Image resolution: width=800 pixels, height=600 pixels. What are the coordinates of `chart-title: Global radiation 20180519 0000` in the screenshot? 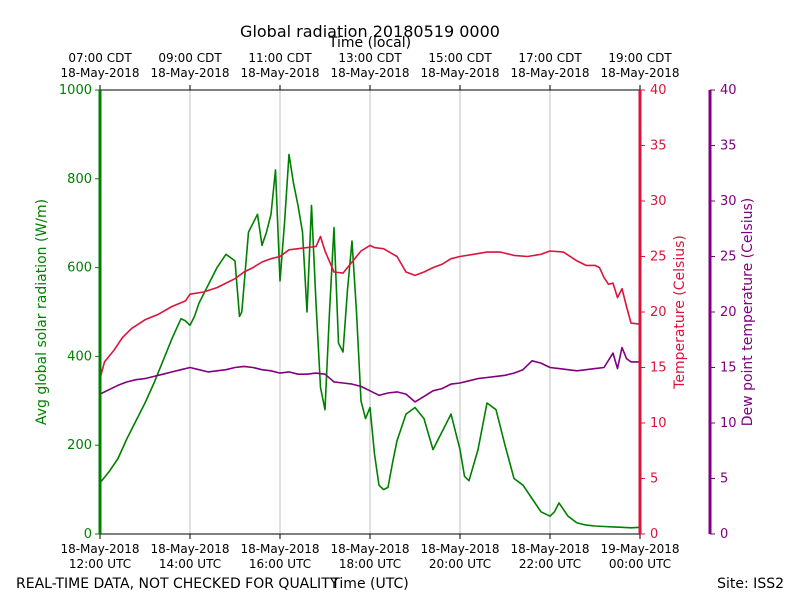 It's located at (370, 31).